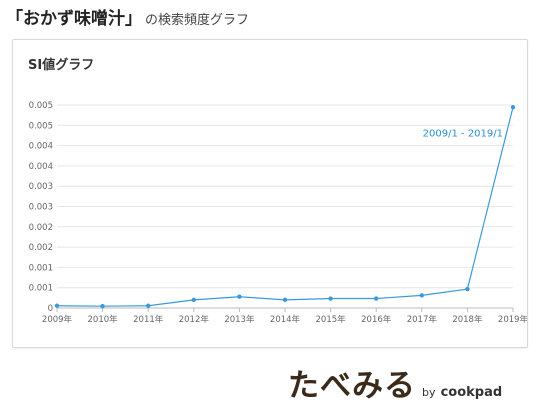  I want to click on x-tick-label: 2019年, so click(512, 319).